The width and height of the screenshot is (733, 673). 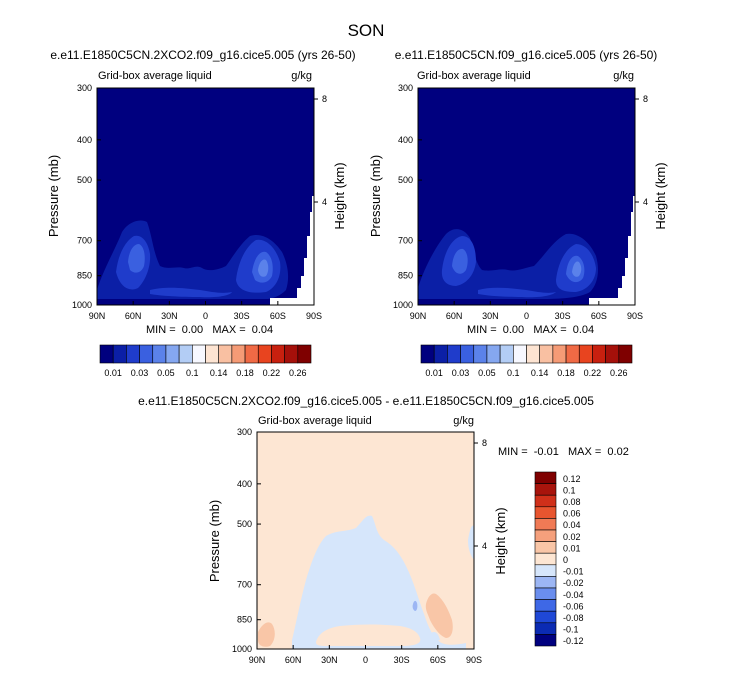 I want to click on colorbar-label: -0.12, so click(x=573, y=641).